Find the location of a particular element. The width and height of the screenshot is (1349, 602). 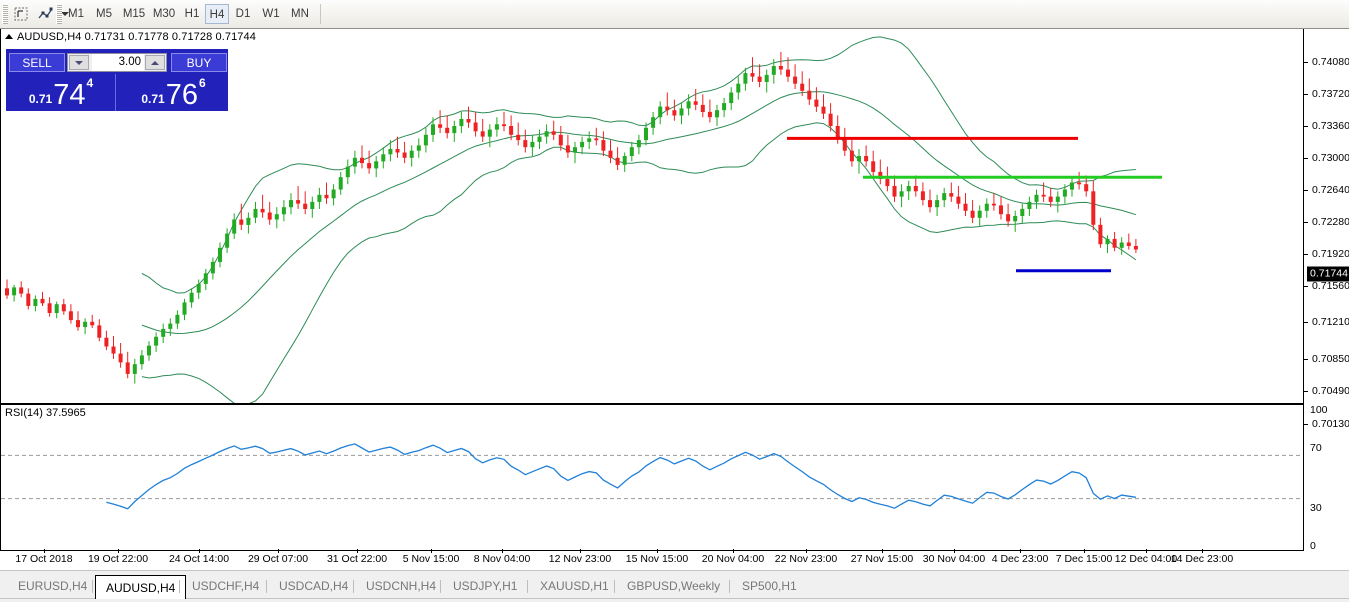

crosshair-cursor-icon is located at coordinates (21, 14).